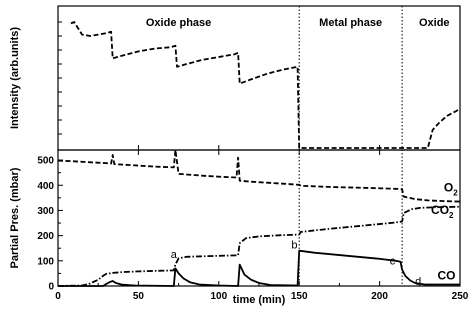  What do you see at coordinates (45, 186) in the screenshot?
I see `y-tick-label: 400` at bounding box center [45, 186].